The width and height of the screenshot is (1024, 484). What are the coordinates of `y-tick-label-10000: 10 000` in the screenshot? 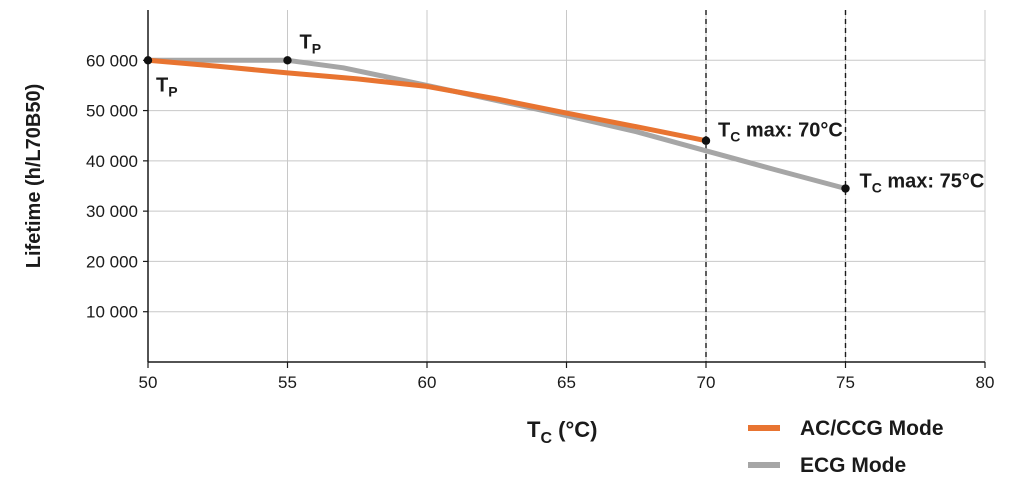 It's located at (112, 312).